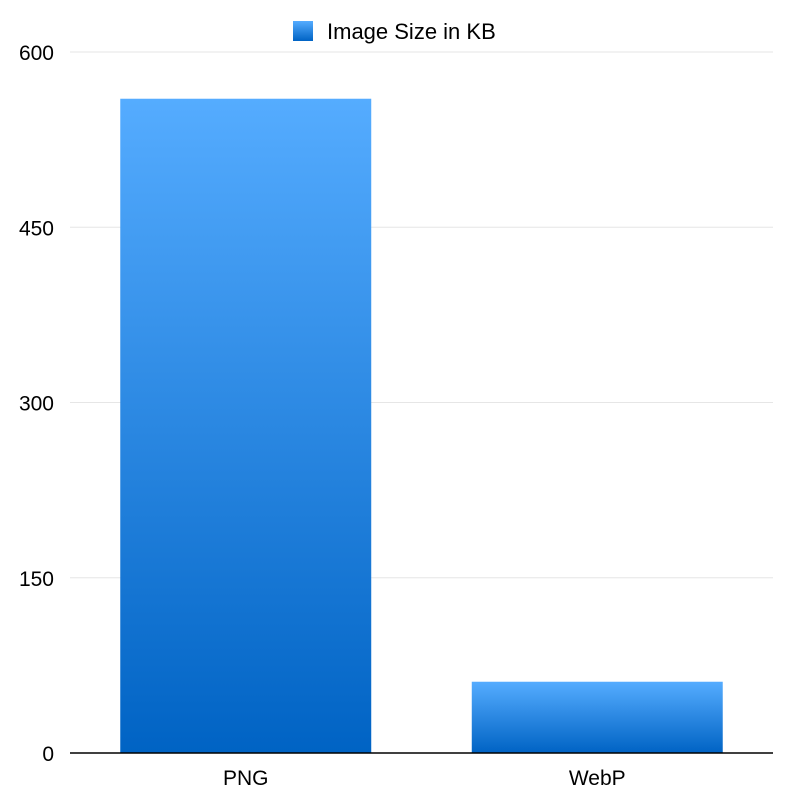 This screenshot has height=805, width=800. What do you see at coordinates (411, 31) in the screenshot?
I see `legend-label: Image Size in KB` at bounding box center [411, 31].